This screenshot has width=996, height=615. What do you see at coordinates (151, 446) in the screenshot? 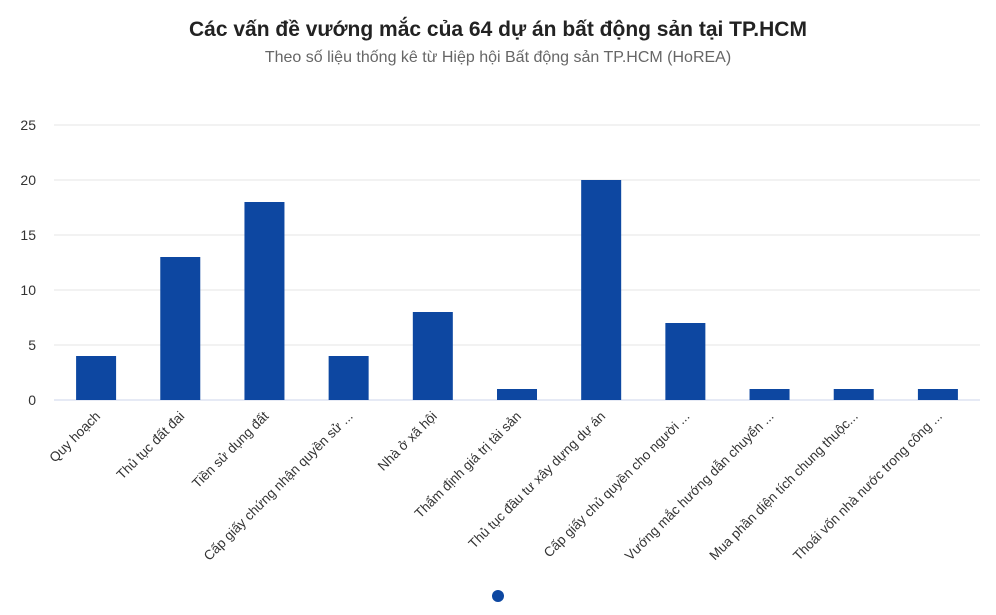
I see `x-tick-label: Thủ tục đất đai` at bounding box center [151, 446].